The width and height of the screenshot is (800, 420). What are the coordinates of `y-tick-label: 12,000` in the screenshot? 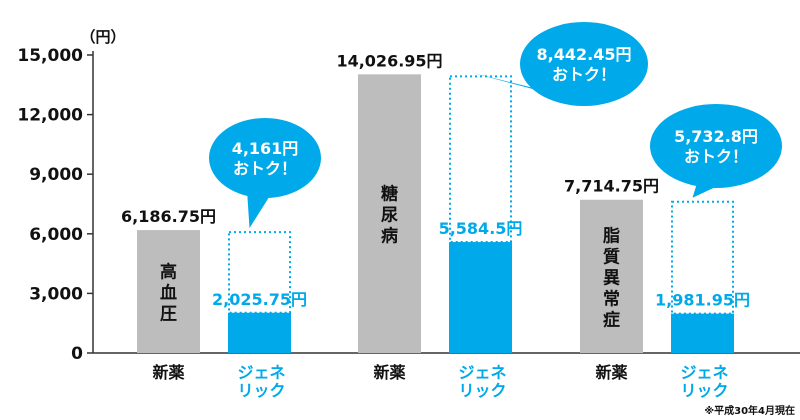 It's located at (50, 116).